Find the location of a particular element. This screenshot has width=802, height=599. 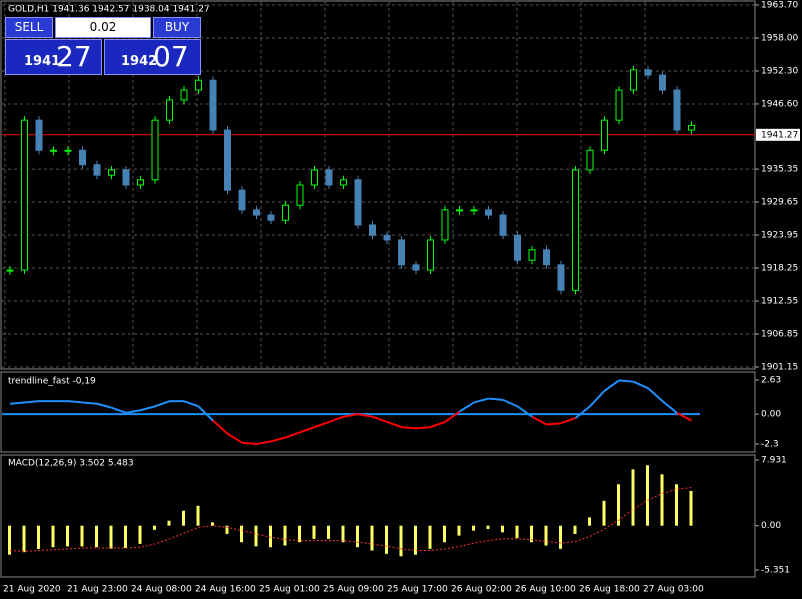

y-tick-label: 1946.60 is located at coordinates (779, 104).